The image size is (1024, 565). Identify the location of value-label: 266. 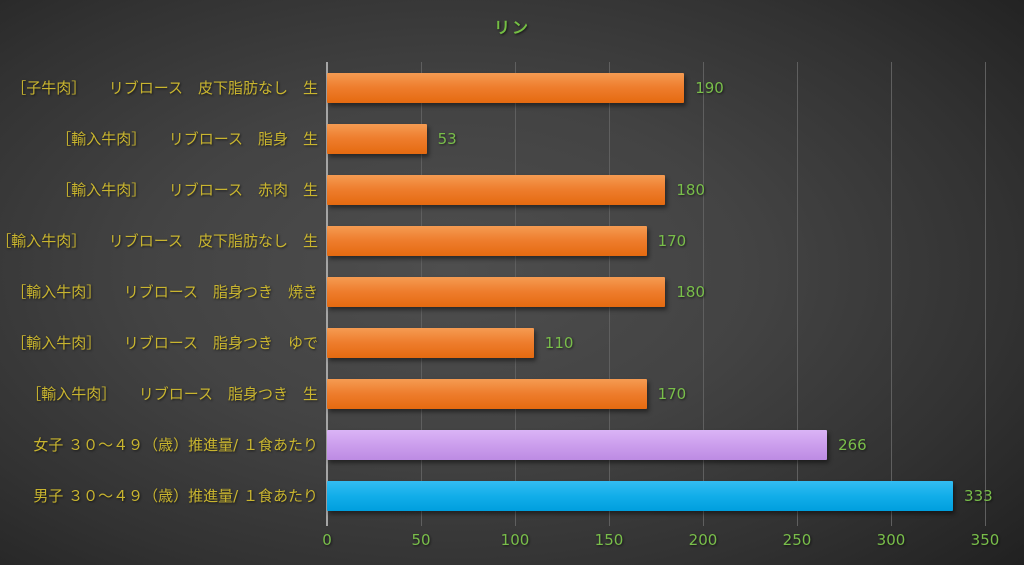
(852, 445).